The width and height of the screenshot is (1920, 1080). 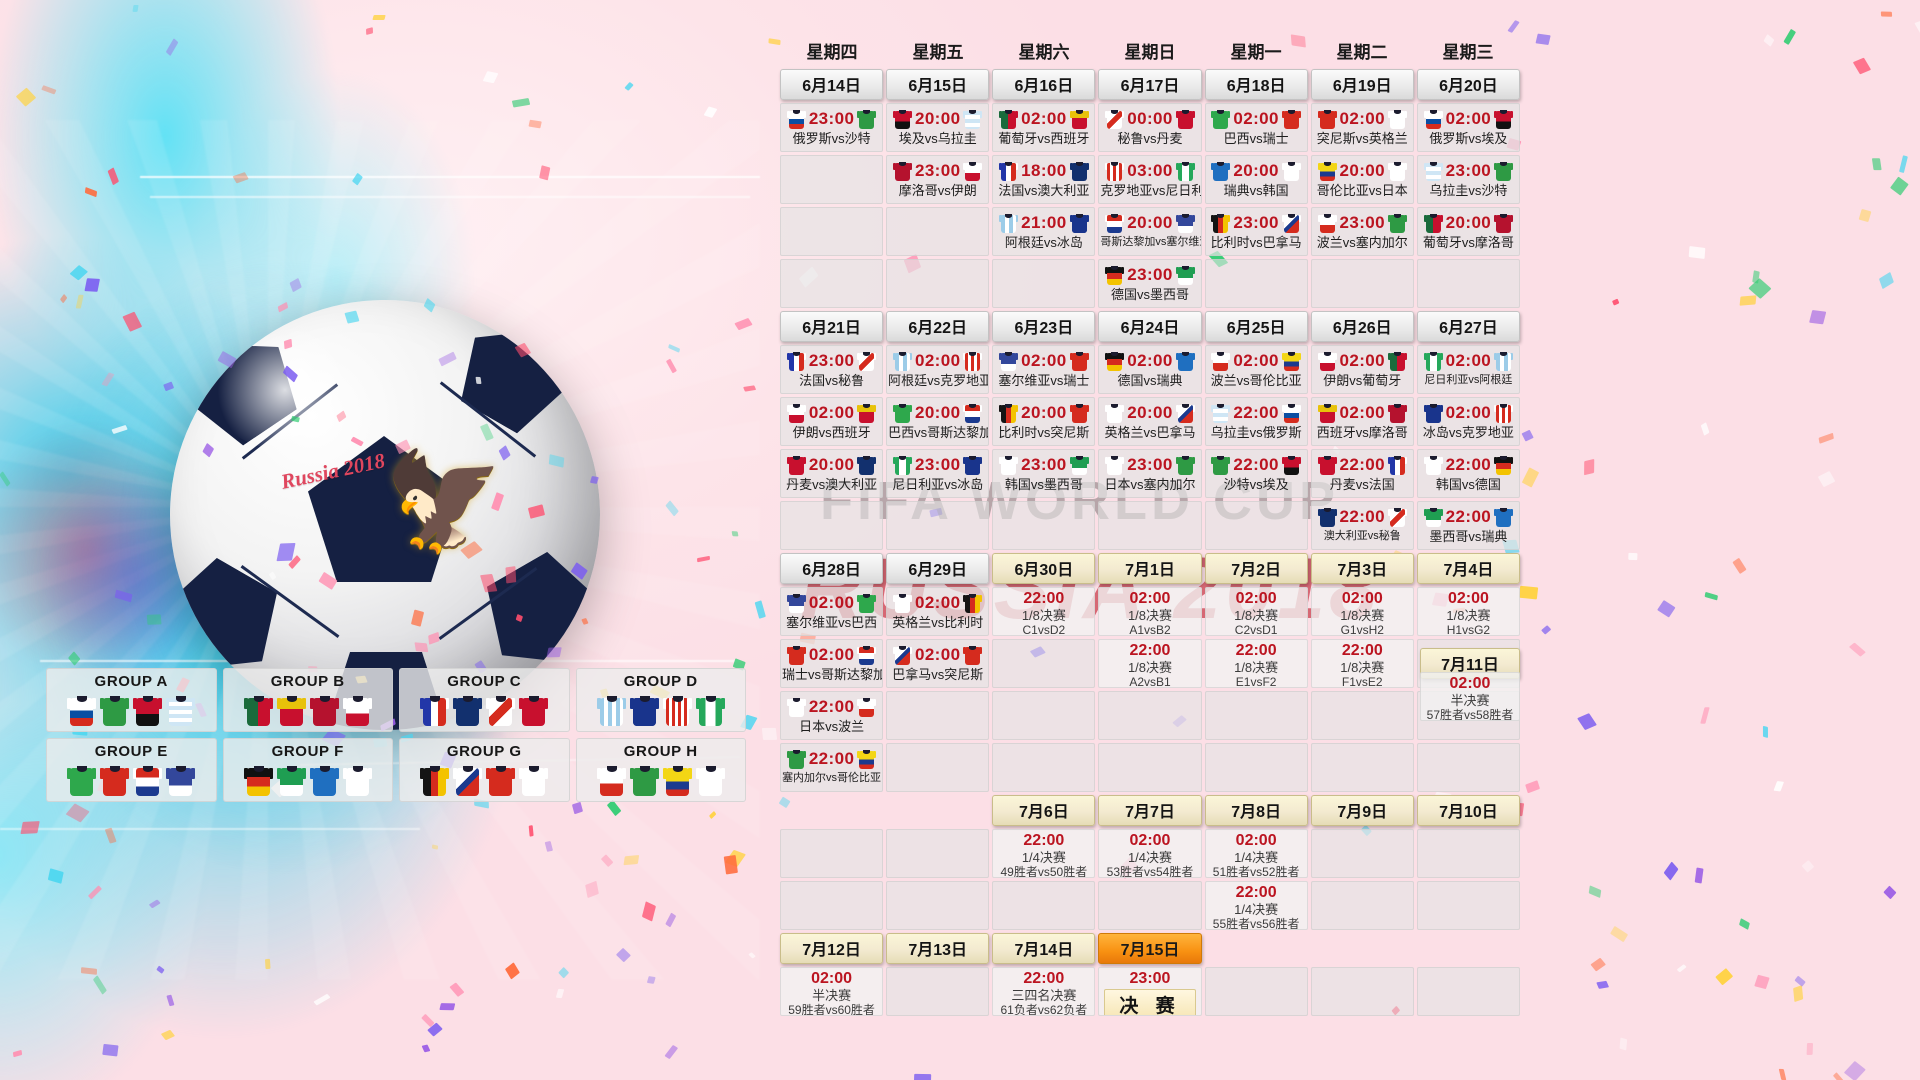 I want to click on group-box-group-e: GROUP E, so click(x=131, y=770).